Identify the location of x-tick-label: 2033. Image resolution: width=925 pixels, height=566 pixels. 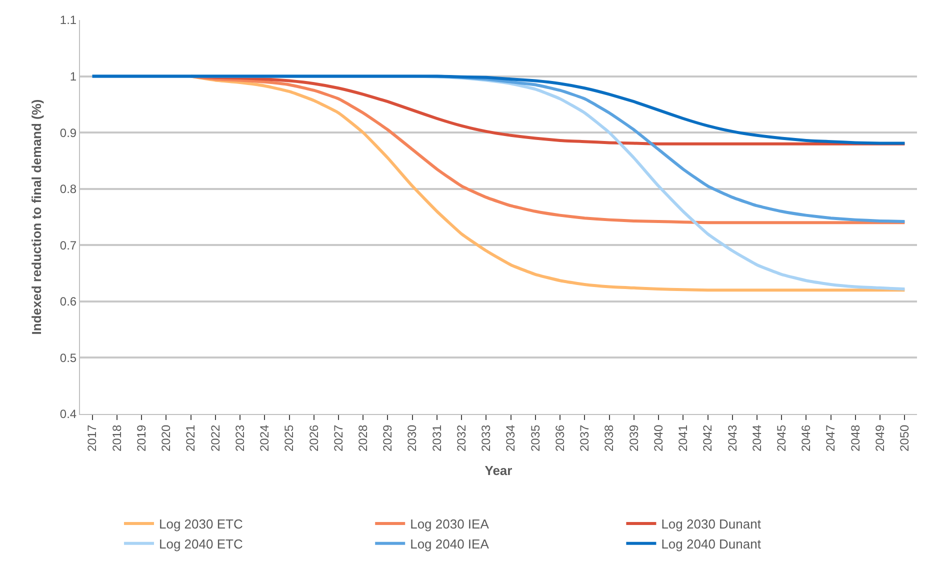
(486, 438).